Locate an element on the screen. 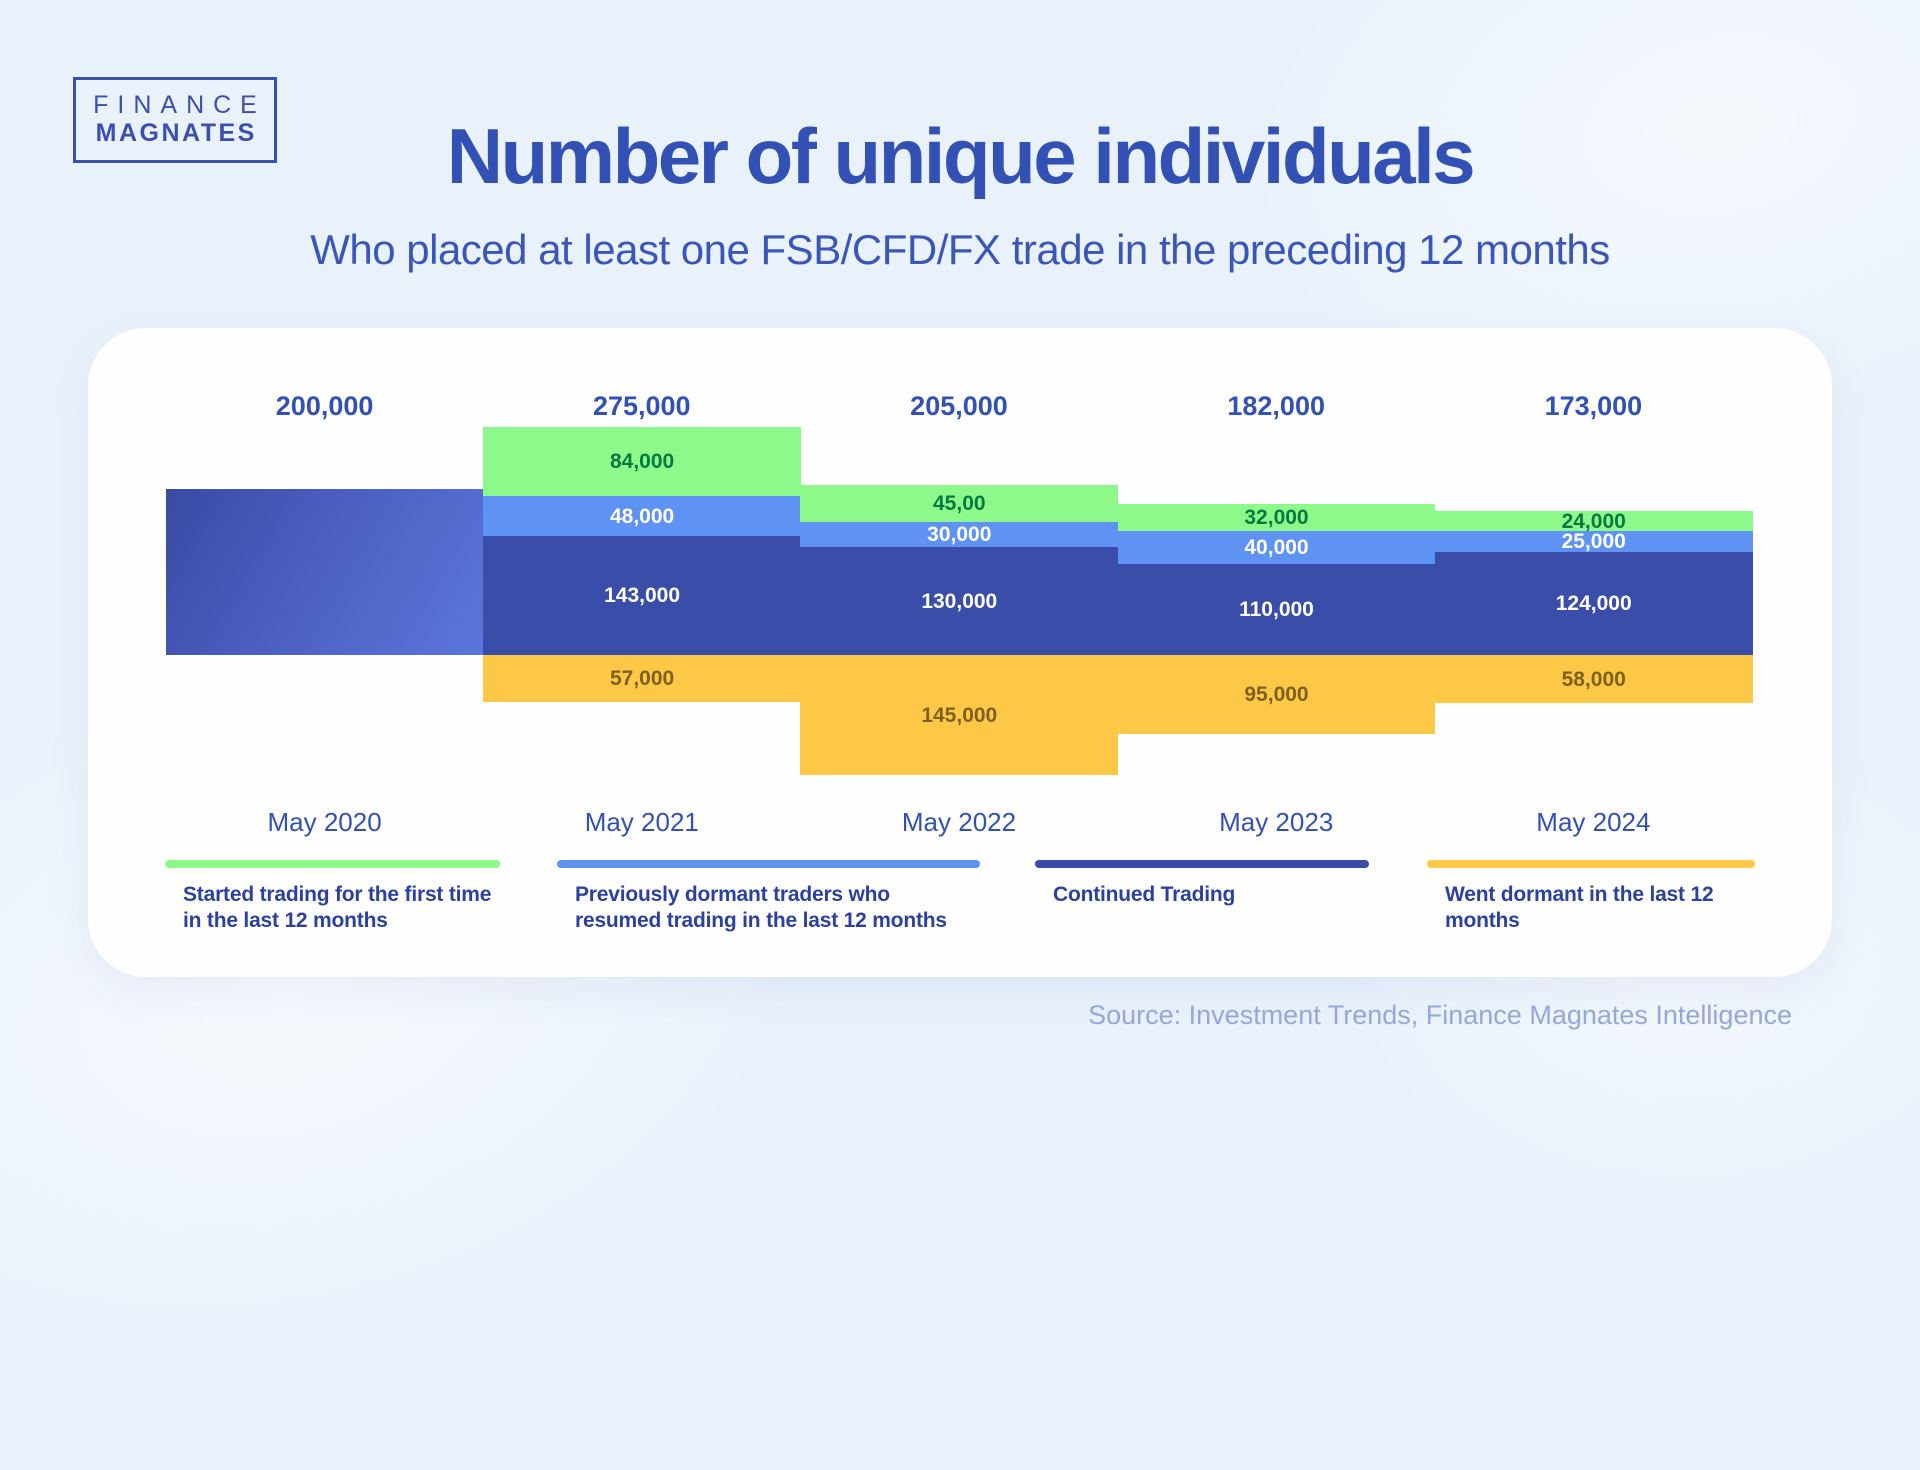  bar-value-label: 95,000 is located at coordinates (1276, 694).